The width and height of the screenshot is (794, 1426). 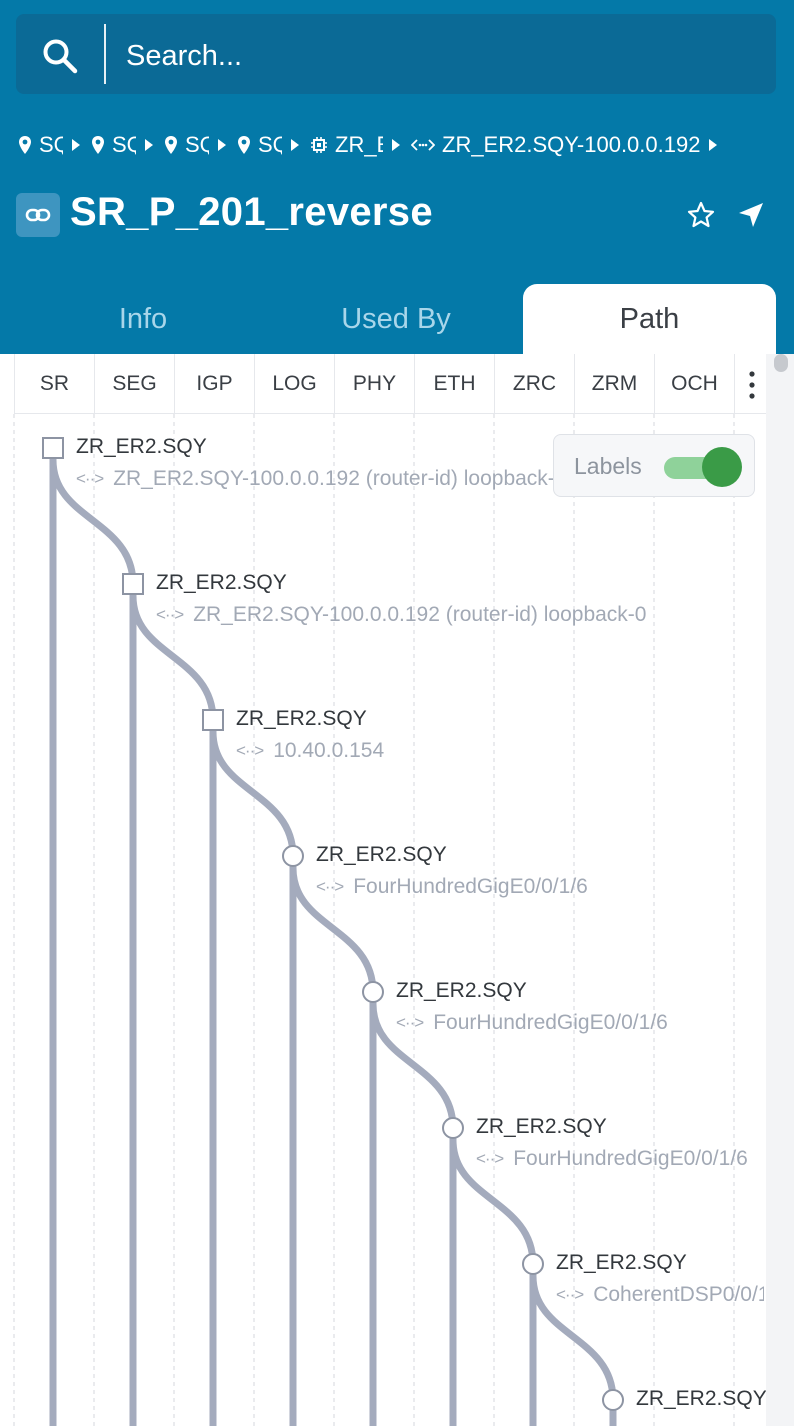 I want to click on navigate-icon, so click(x=751, y=215).